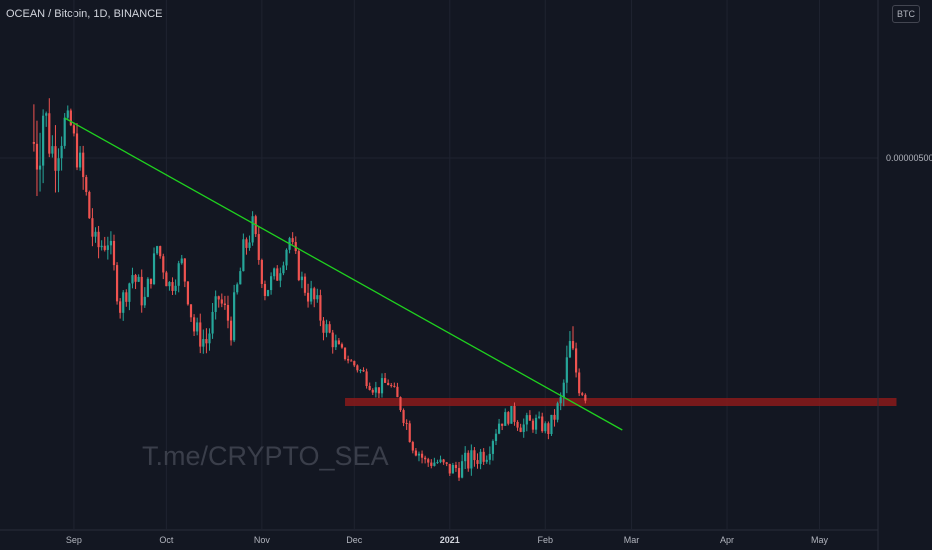 The height and width of the screenshot is (550, 932). What do you see at coordinates (820, 540) in the screenshot?
I see `time-tick-label: May` at bounding box center [820, 540].